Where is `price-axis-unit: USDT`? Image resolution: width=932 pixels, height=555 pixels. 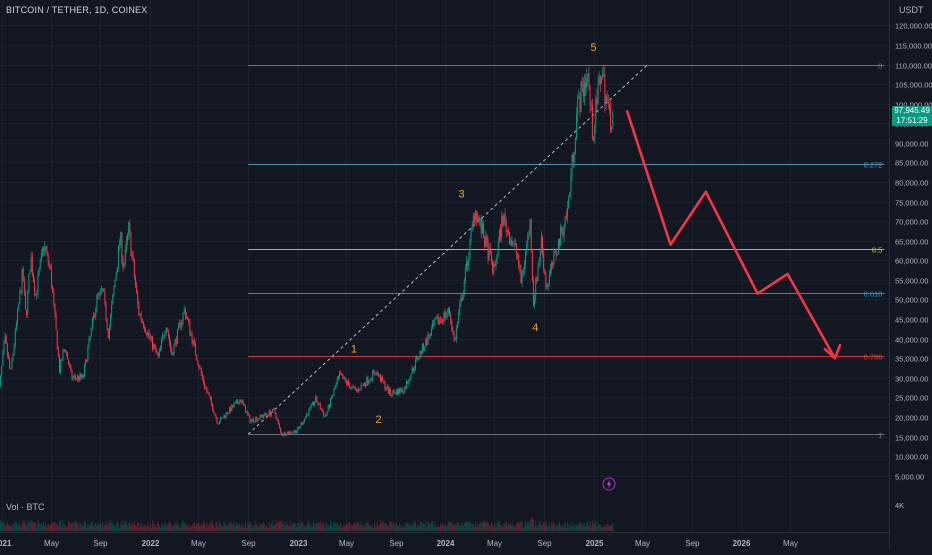 price-axis-unit: USDT is located at coordinates (911, 10).